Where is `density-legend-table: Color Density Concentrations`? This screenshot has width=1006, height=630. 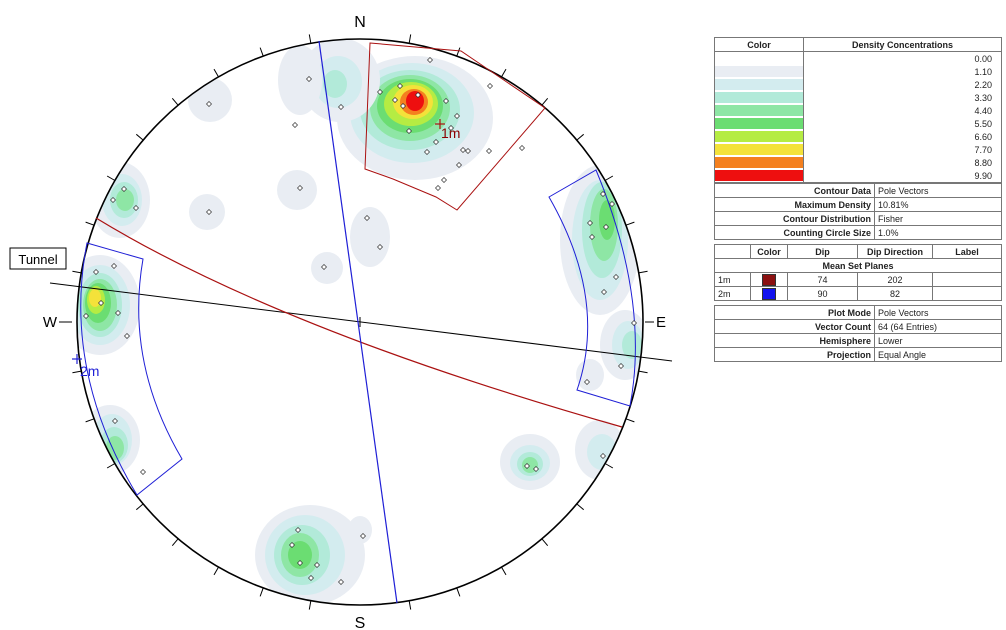
density-legend-table: Color Density Concentrations is located at coordinates (858, 44).